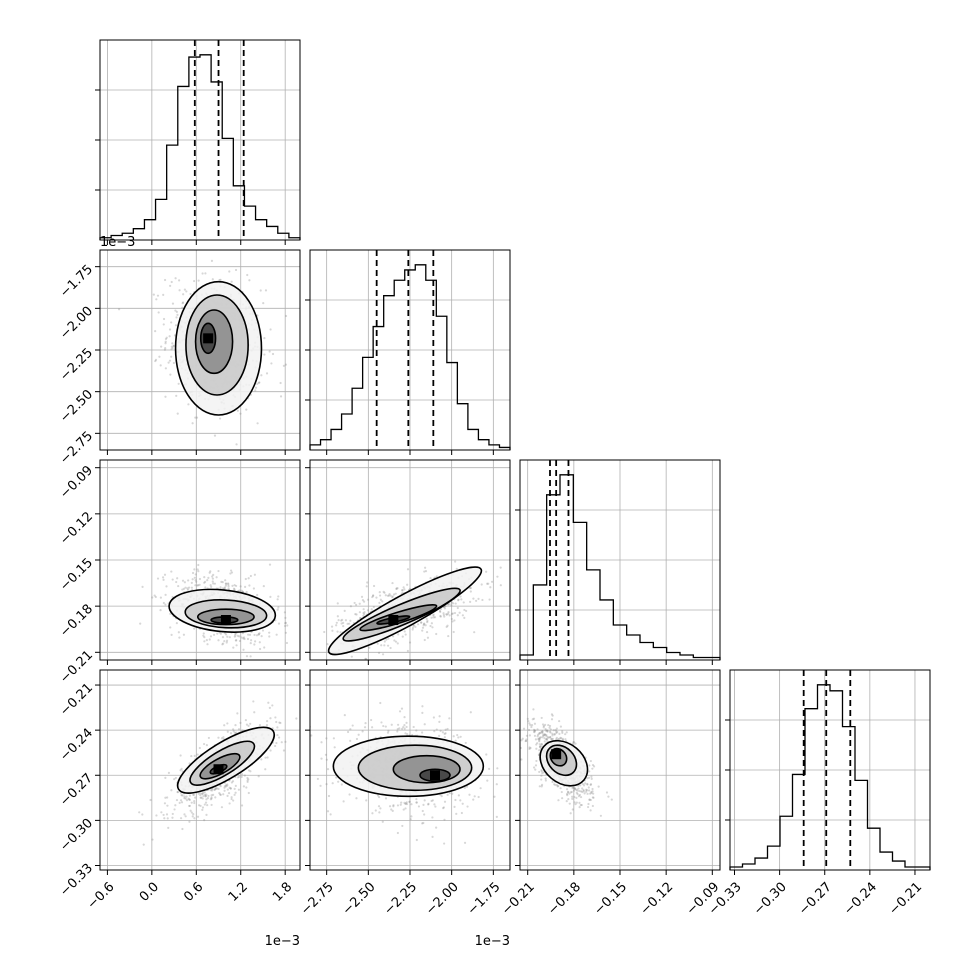 The height and width of the screenshot is (970, 970). I want to click on y-tick-label: −0.24, so click(76, 745).